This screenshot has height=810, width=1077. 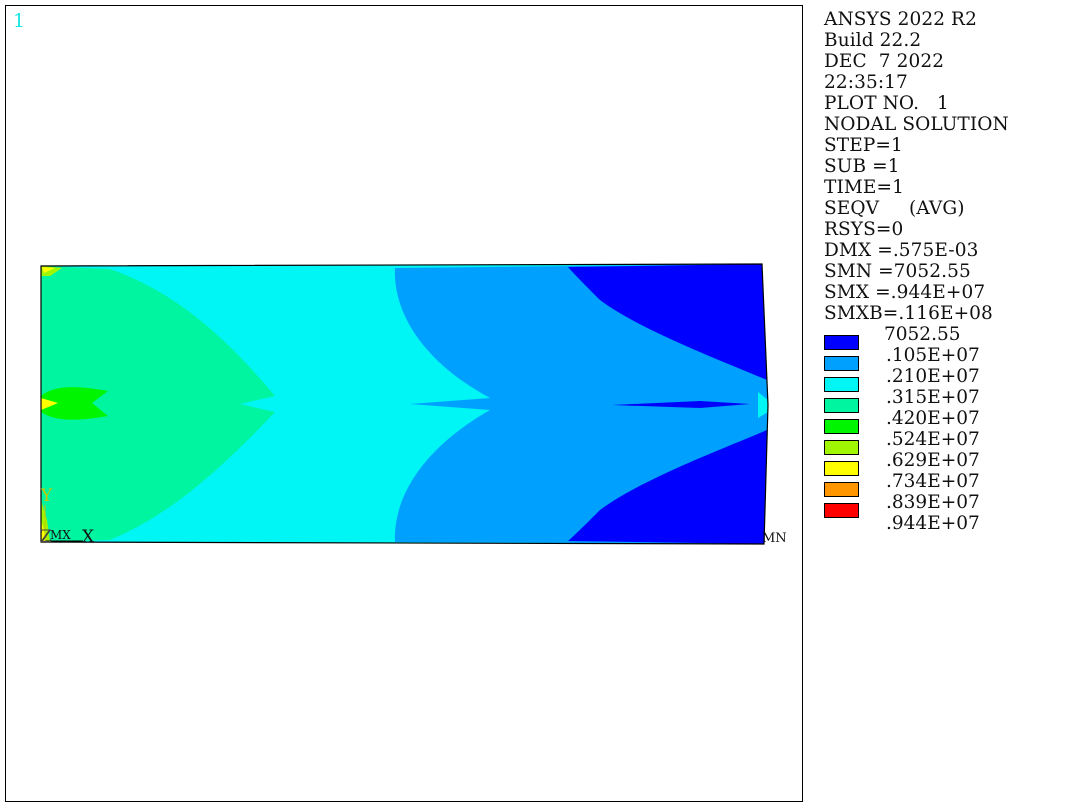 What do you see at coordinates (763, 405) in the screenshot?
I see `band-cyan-edge` at bounding box center [763, 405].